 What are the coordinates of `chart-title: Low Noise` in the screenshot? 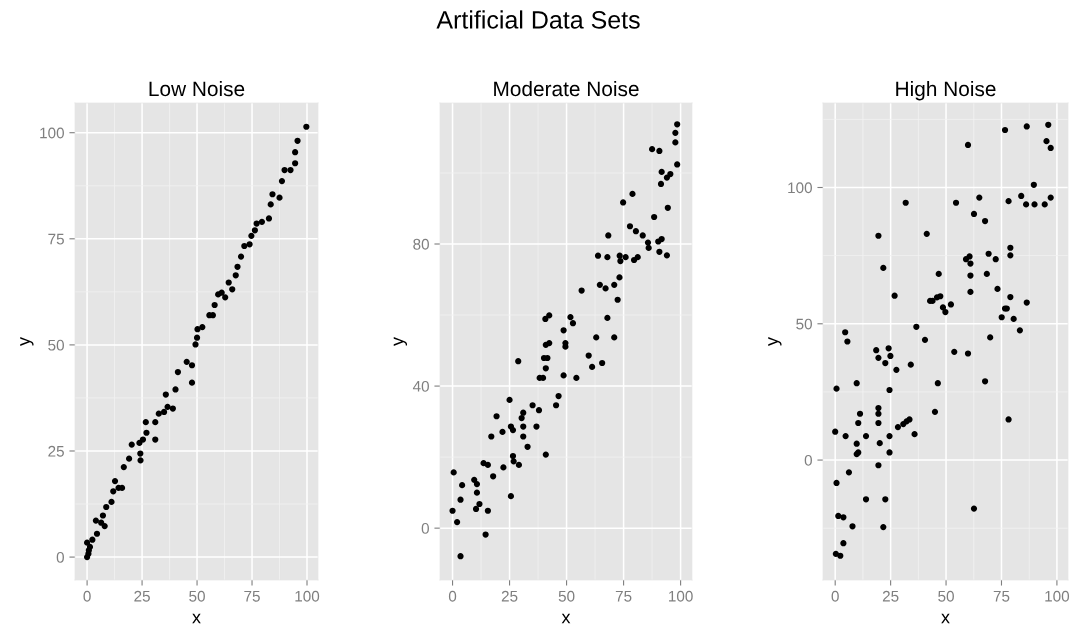 It's located at (197, 88).